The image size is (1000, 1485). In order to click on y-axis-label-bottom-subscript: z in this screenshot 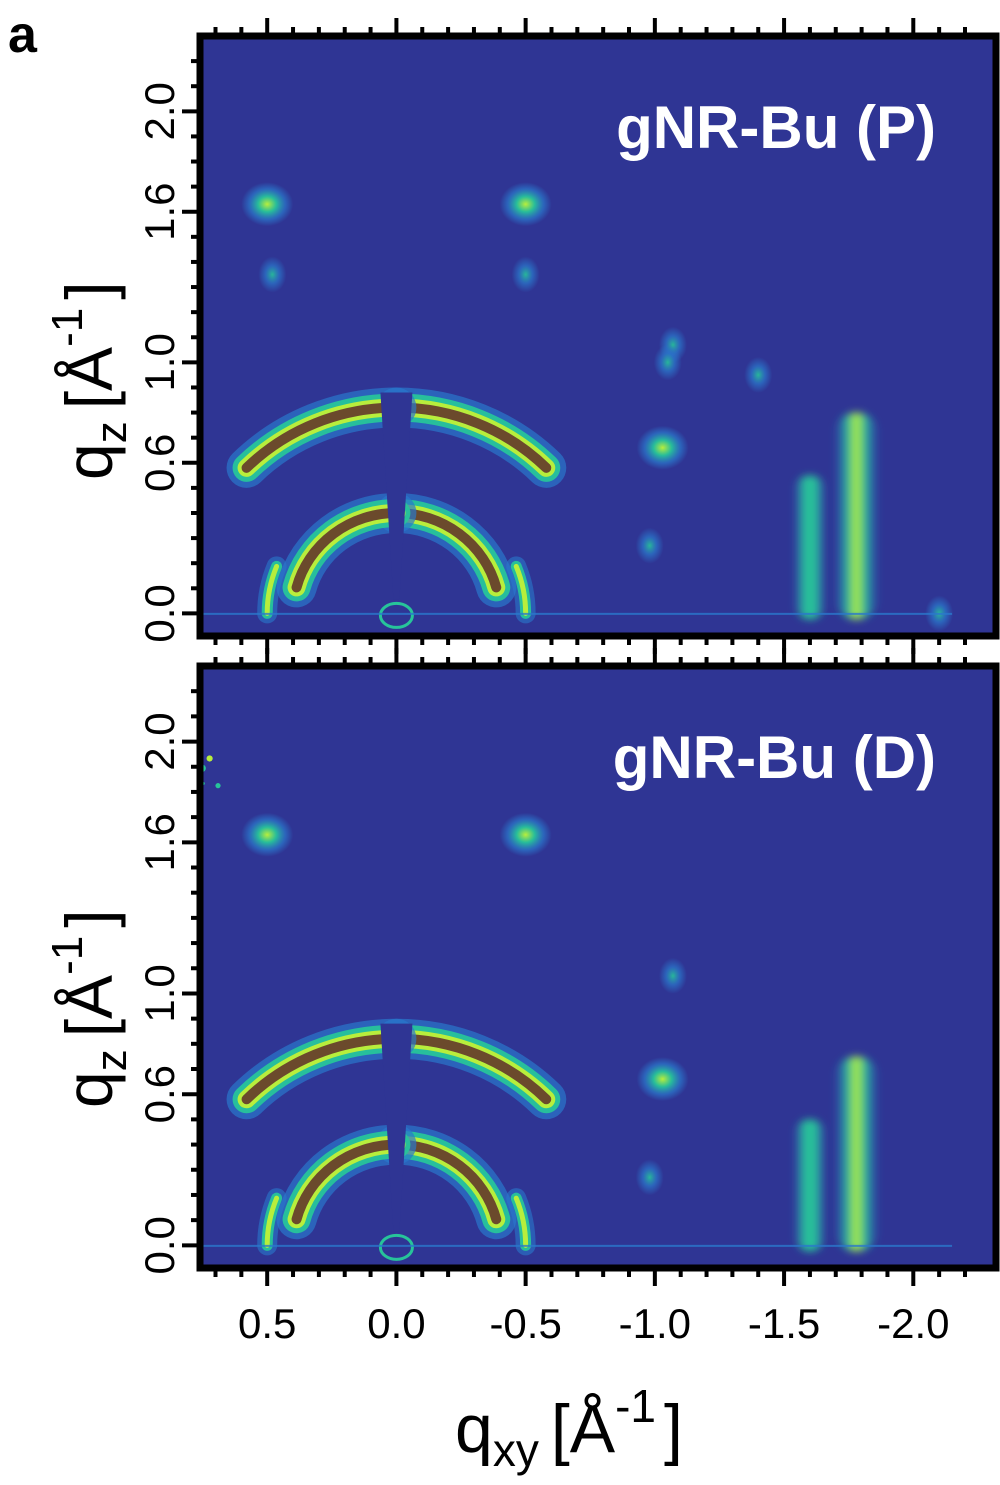, I will do `click(111, 1060)`.